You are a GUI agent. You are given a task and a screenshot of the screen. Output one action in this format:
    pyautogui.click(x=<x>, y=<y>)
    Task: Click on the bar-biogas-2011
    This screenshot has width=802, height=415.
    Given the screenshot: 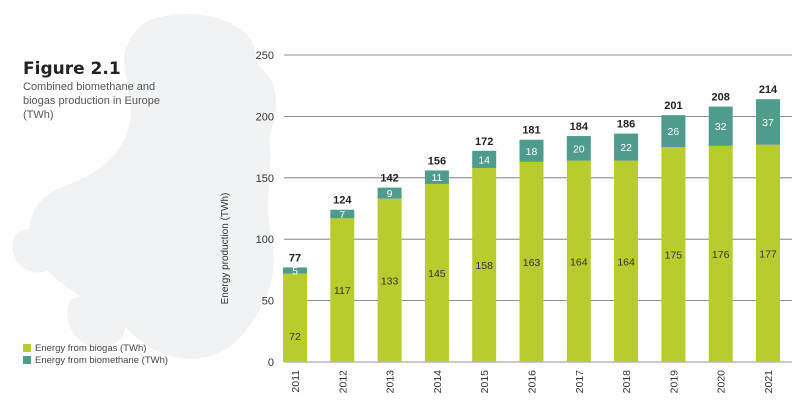 What is the action you would take?
    pyautogui.click(x=295, y=317)
    